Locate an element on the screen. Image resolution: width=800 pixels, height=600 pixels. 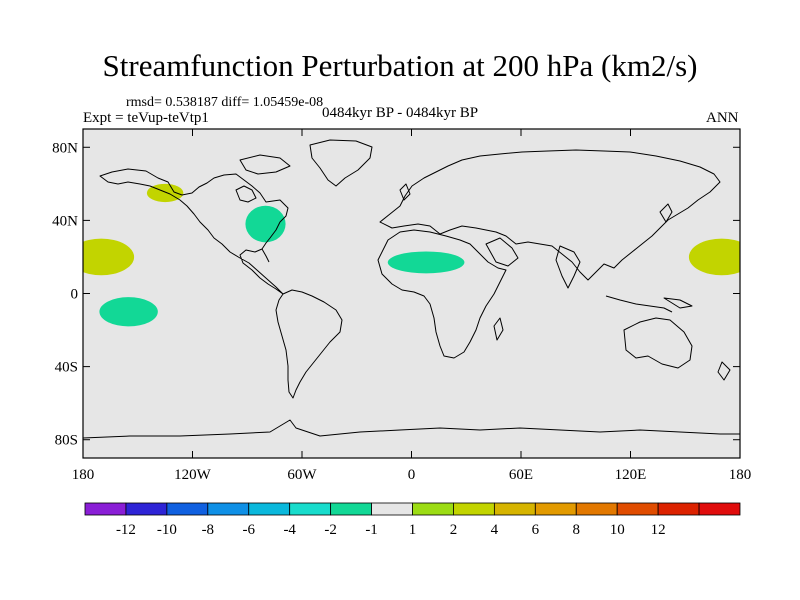
coast-madagascar is located at coordinates (498, 329).